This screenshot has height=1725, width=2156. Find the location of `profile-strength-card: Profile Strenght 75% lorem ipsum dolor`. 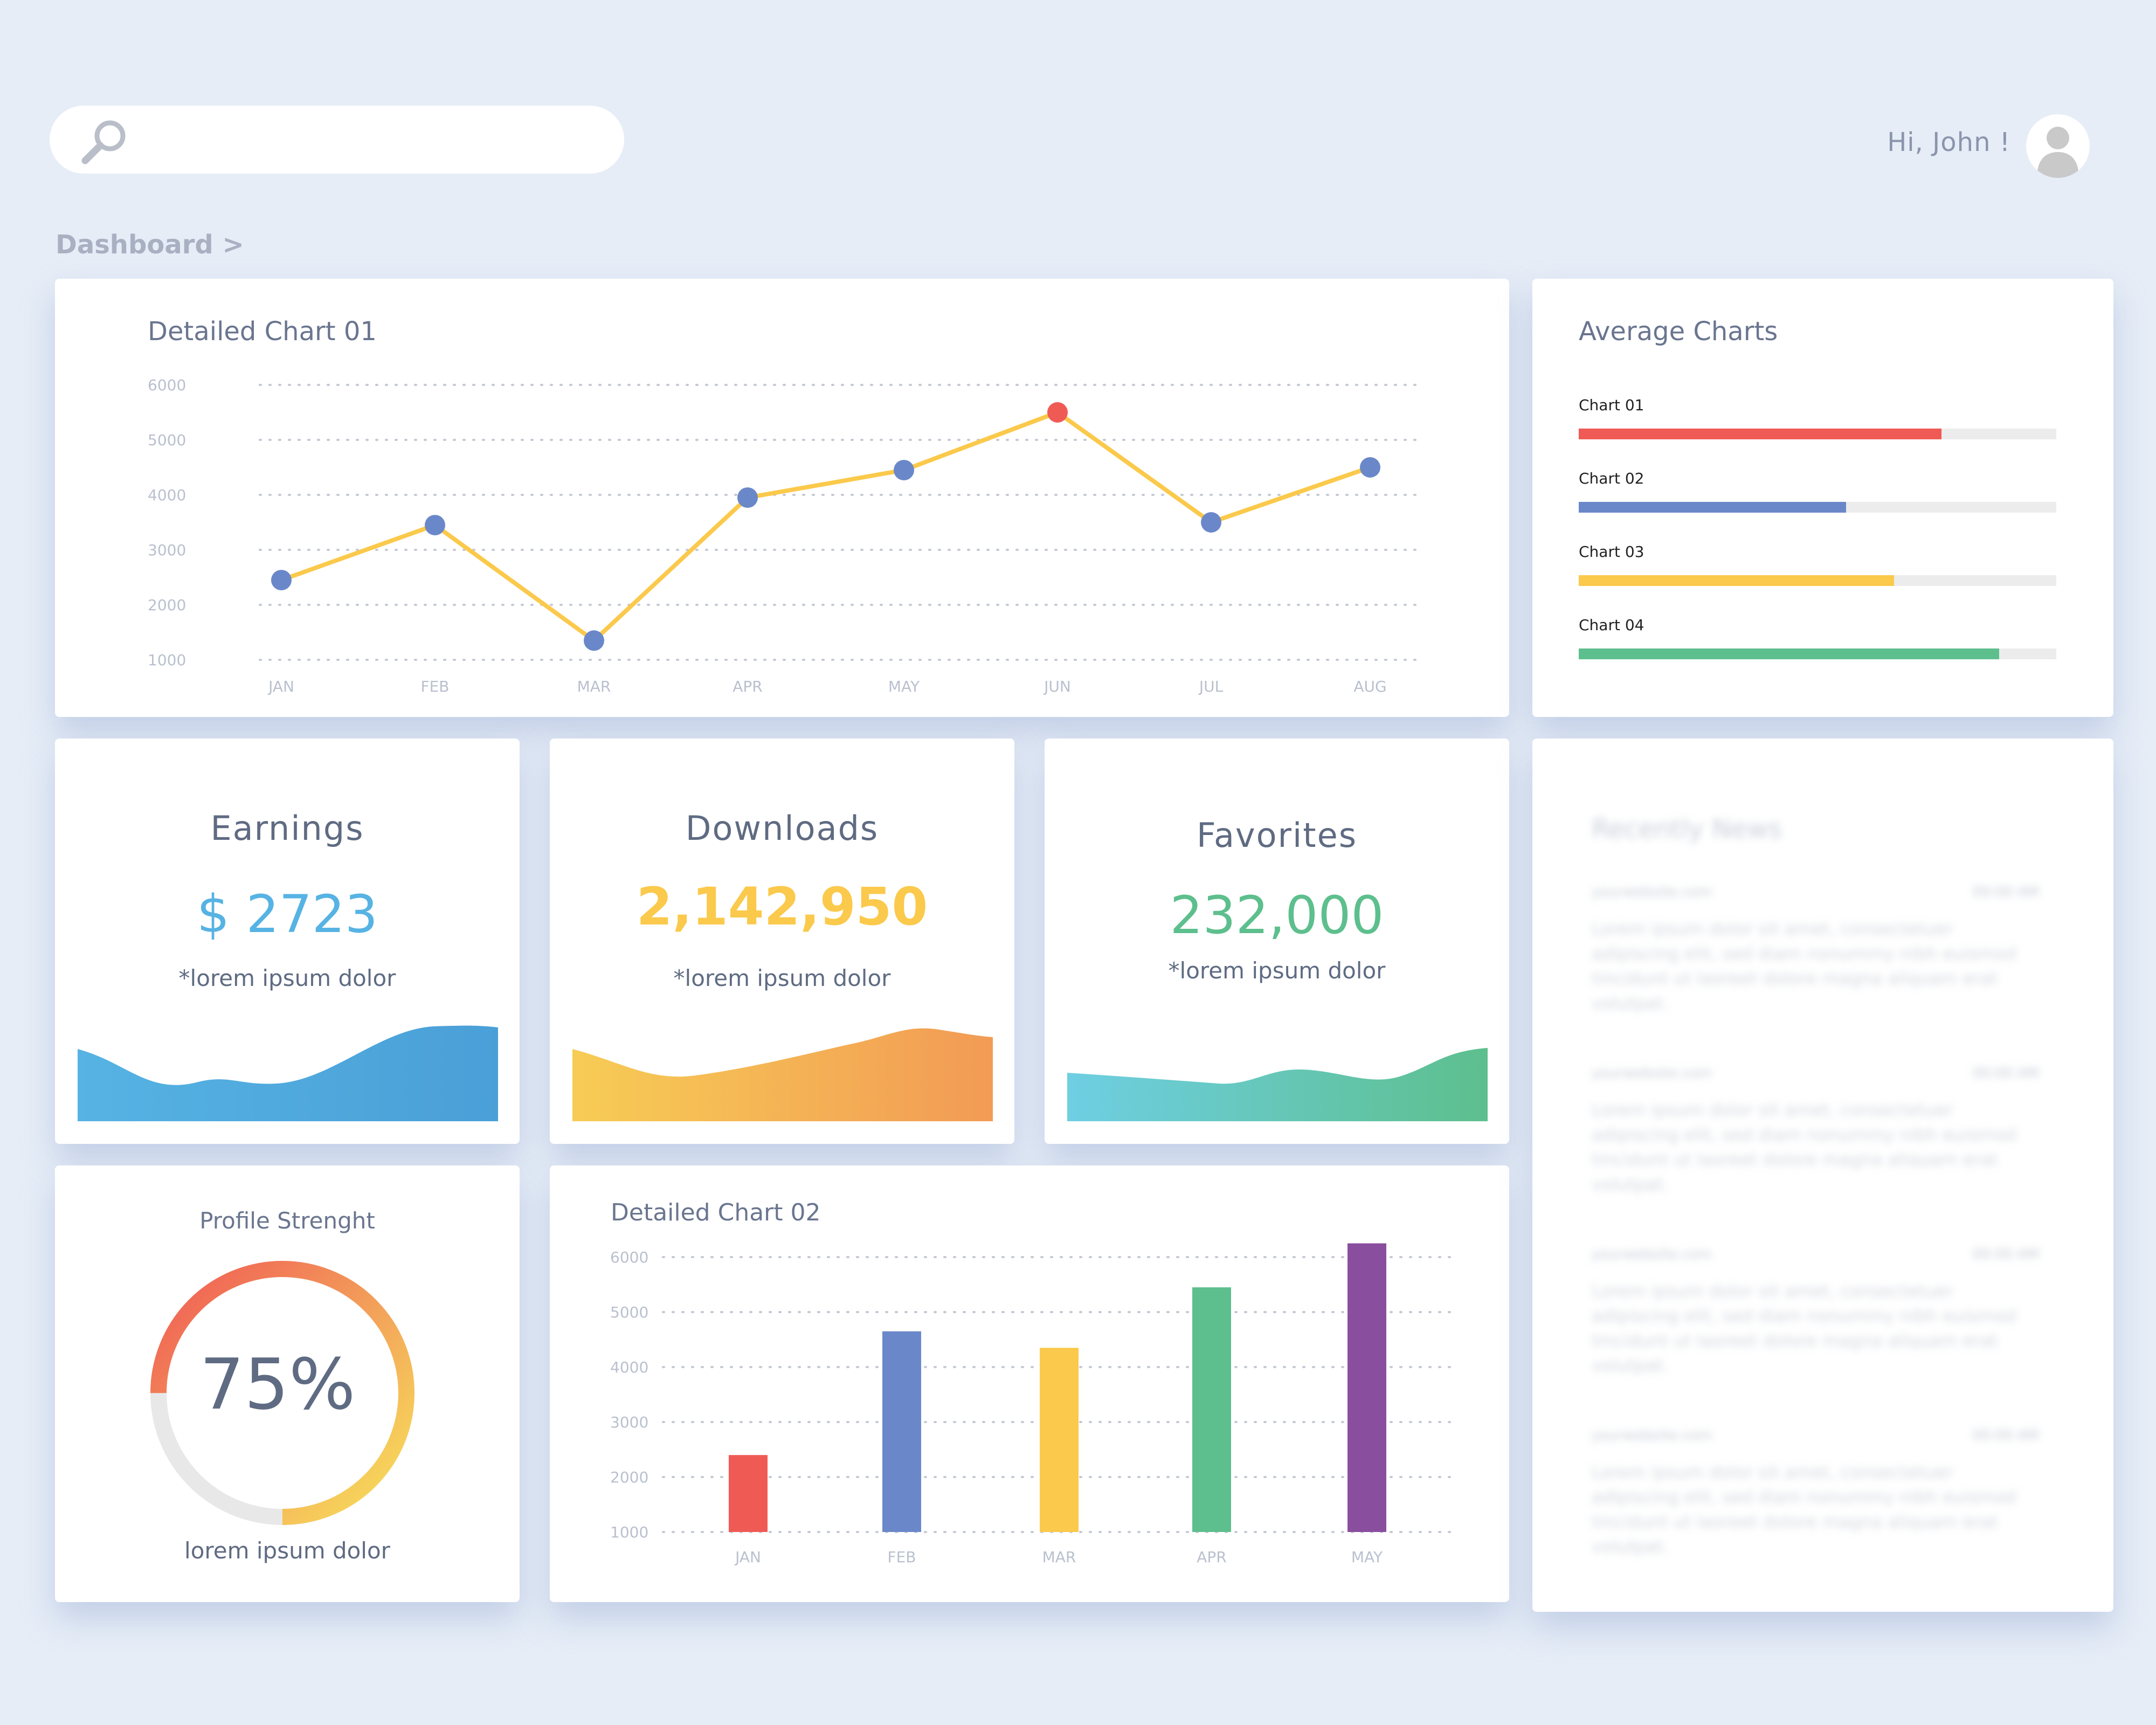

profile-strength-card: Profile Strenght 75% lorem ipsum dolor is located at coordinates (287, 1383).